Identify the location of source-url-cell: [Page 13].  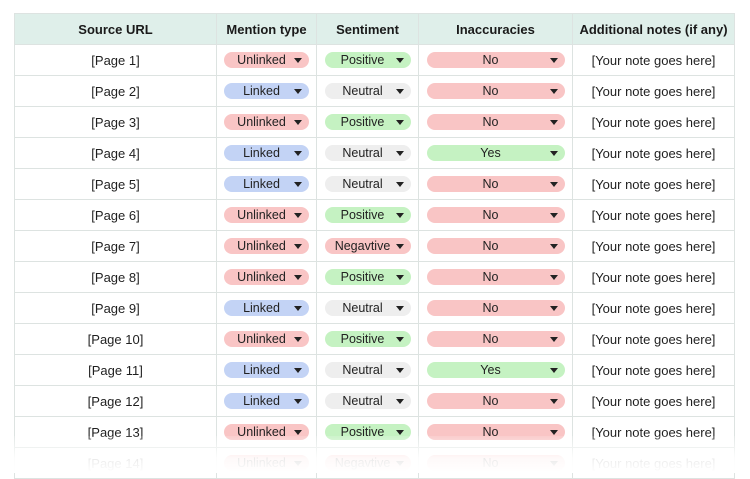
(116, 432).